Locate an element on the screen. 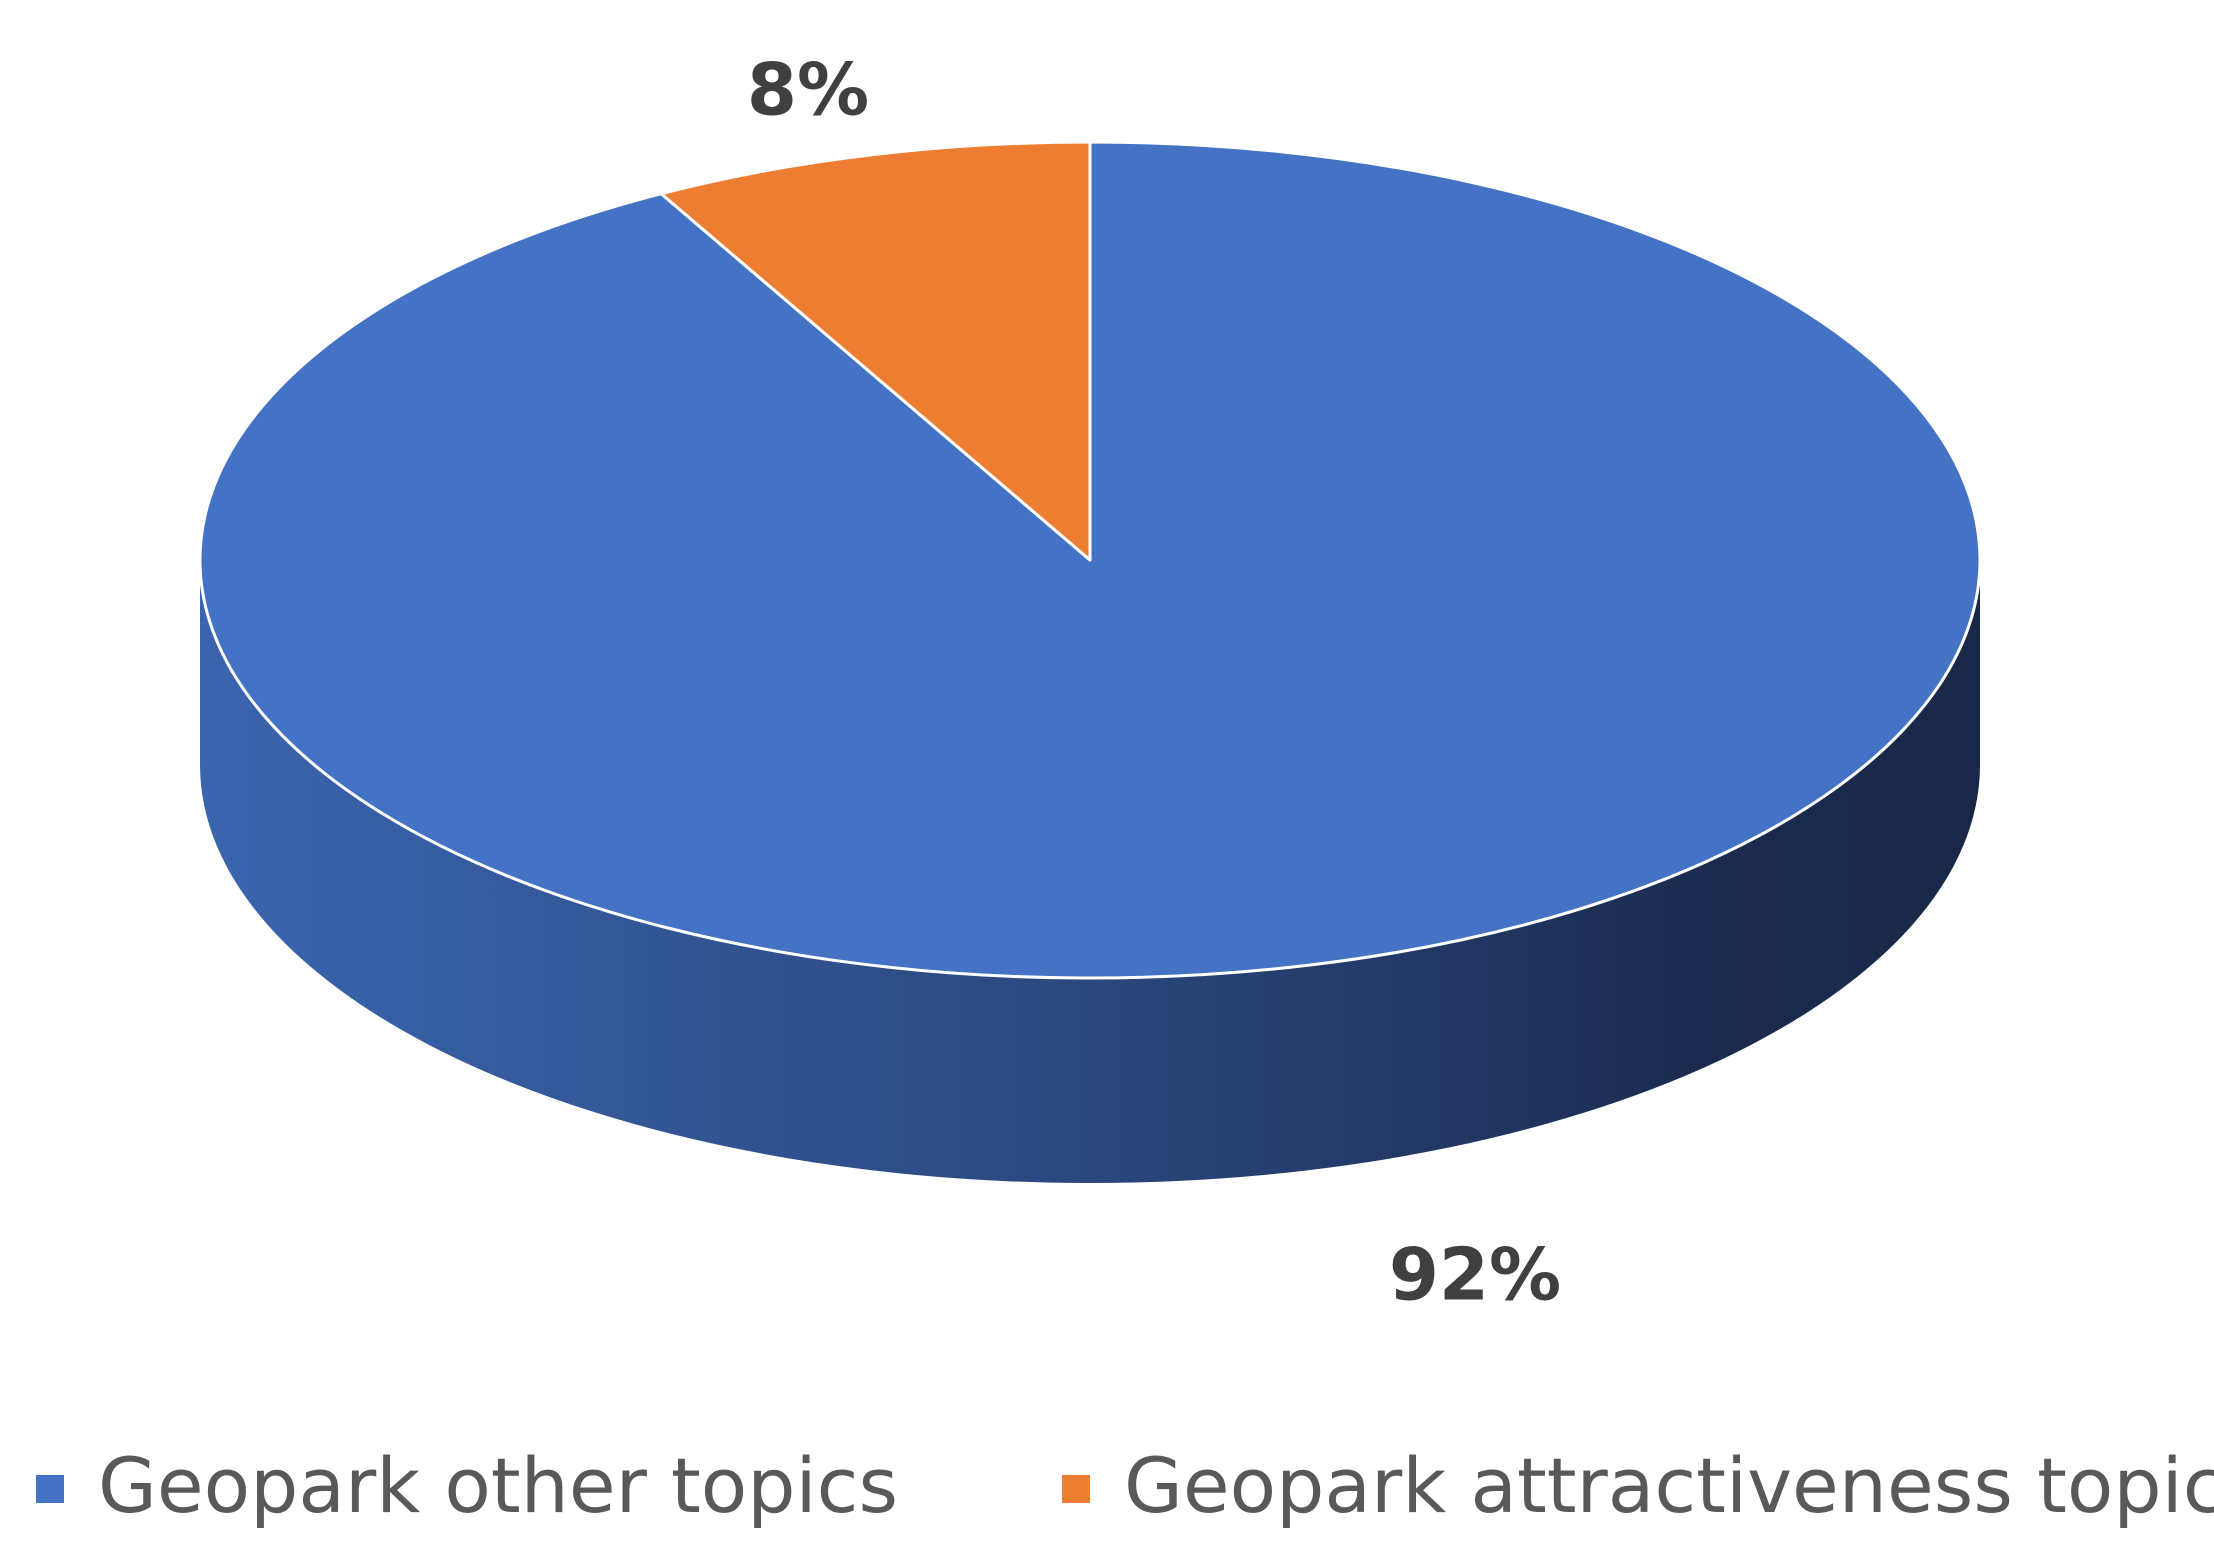 This screenshot has height=1565, width=2214. pie-slice-geopark-attractiveness-topic is located at coordinates (875, 351).